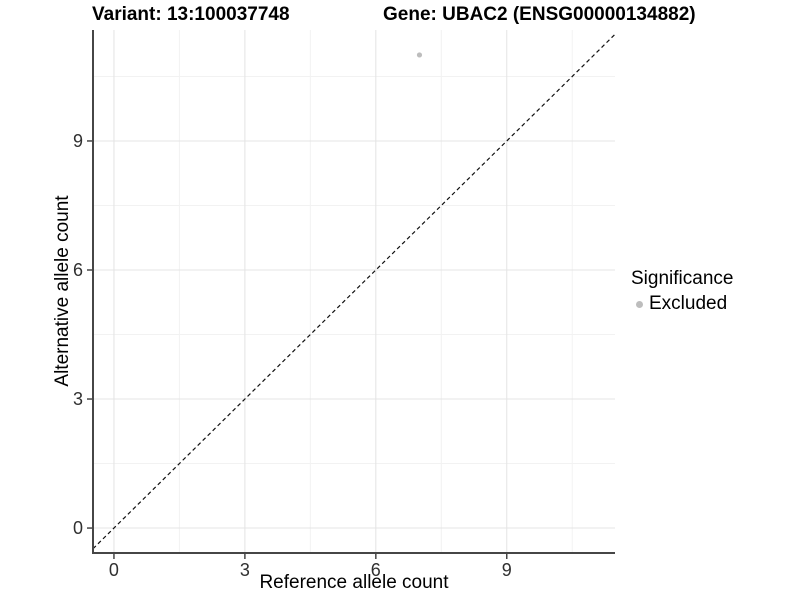  What do you see at coordinates (419, 55) in the screenshot?
I see `data-point` at bounding box center [419, 55].